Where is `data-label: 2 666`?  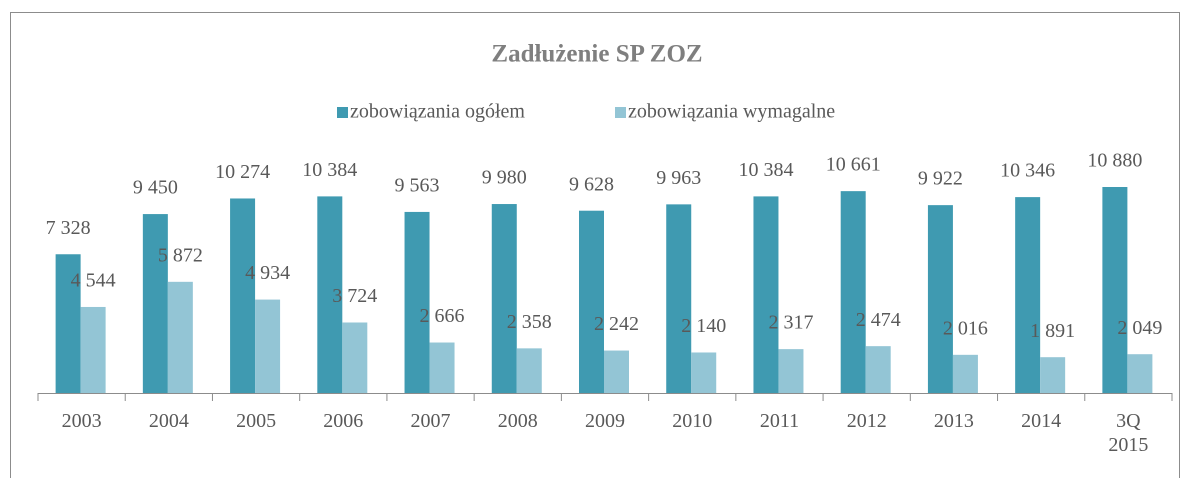
data-label: 2 666 is located at coordinates (442, 316).